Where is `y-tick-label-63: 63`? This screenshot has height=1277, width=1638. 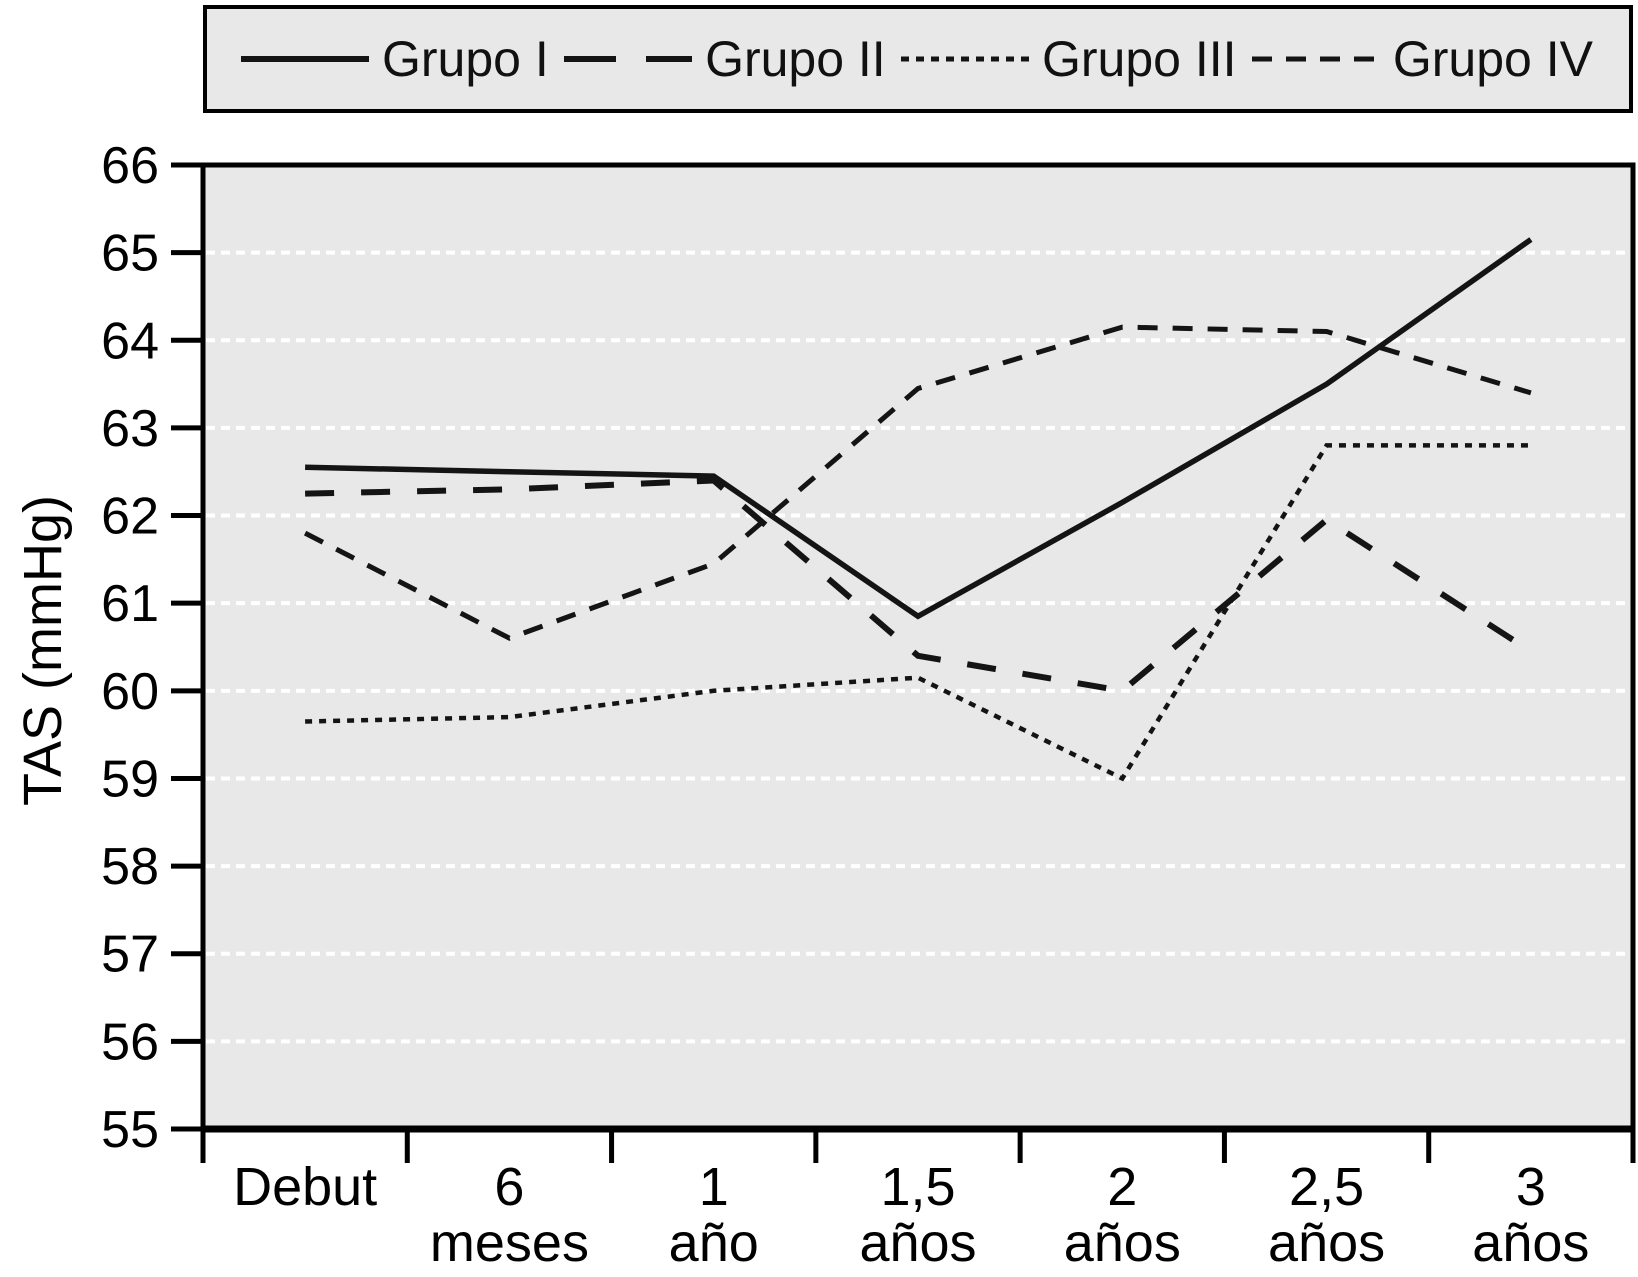
y-tick-label-63: 63 is located at coordinates (130, 429).